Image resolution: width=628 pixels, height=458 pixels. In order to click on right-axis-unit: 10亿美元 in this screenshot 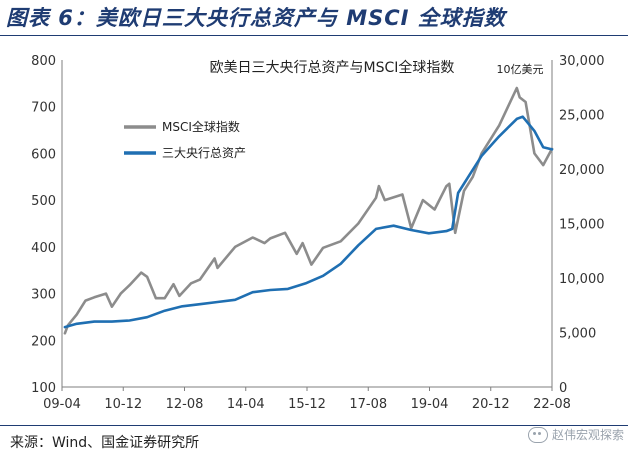, I will do `click(520, 69)`.